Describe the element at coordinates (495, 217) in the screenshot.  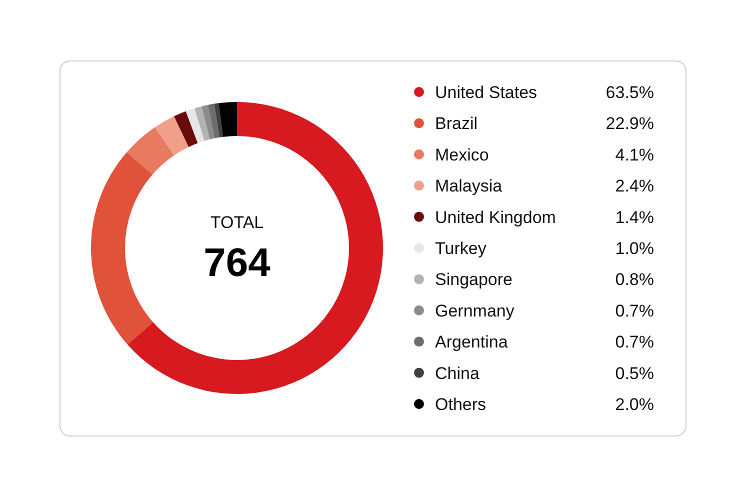
I see `legend-label: United Kingdom` at that location.